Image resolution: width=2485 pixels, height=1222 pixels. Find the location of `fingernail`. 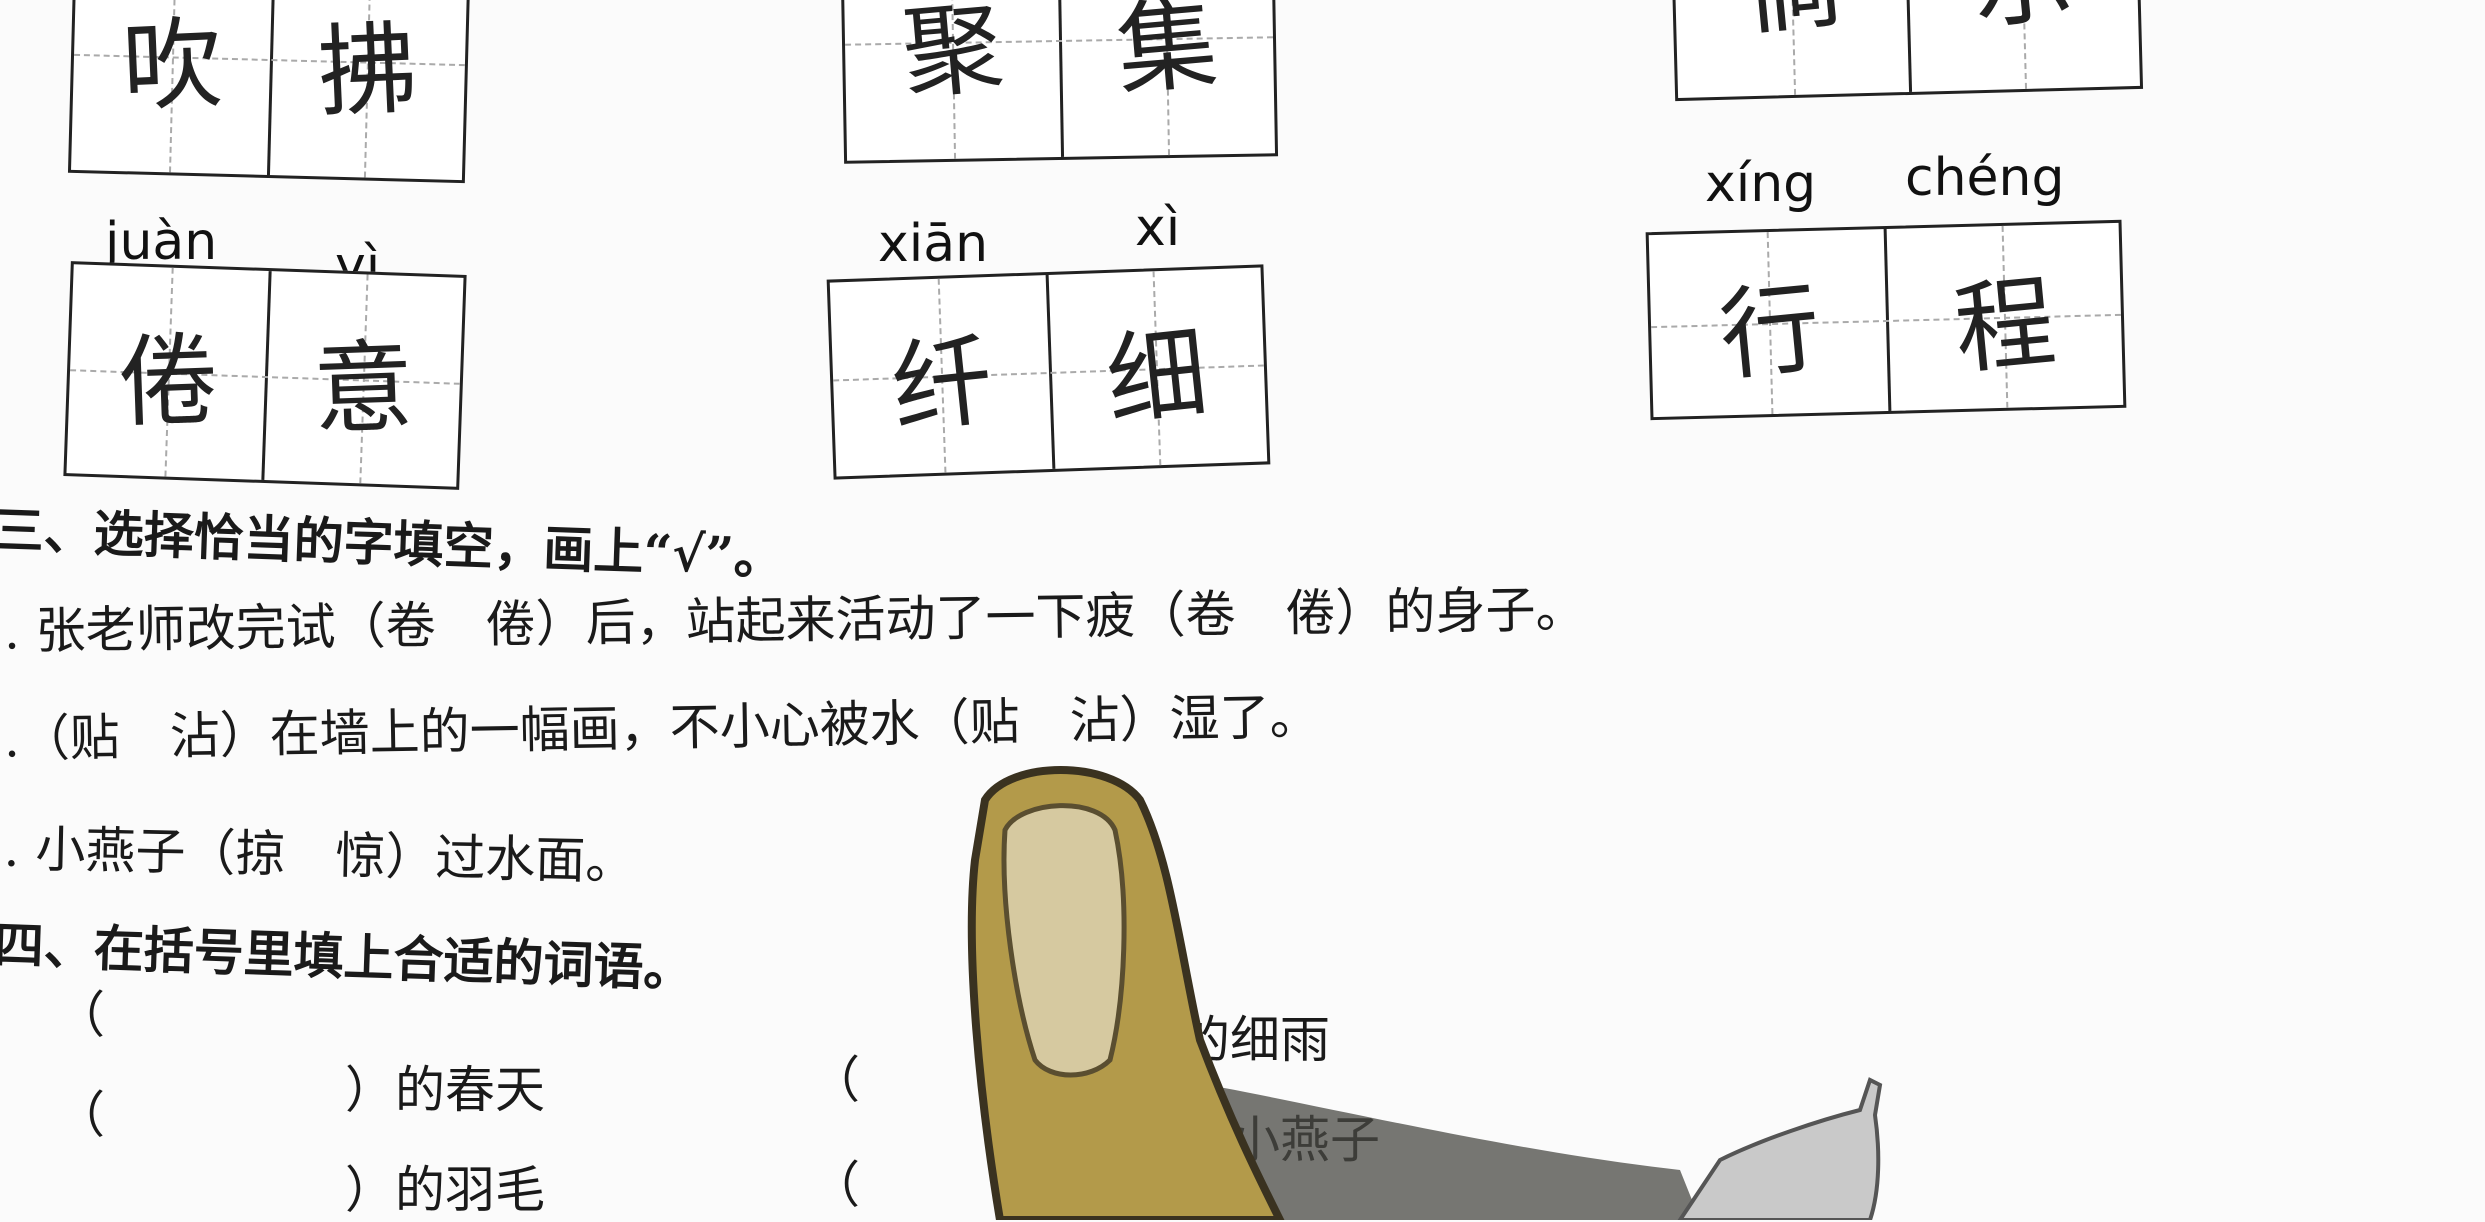

fingernail is located at coordinates (1064, 940).